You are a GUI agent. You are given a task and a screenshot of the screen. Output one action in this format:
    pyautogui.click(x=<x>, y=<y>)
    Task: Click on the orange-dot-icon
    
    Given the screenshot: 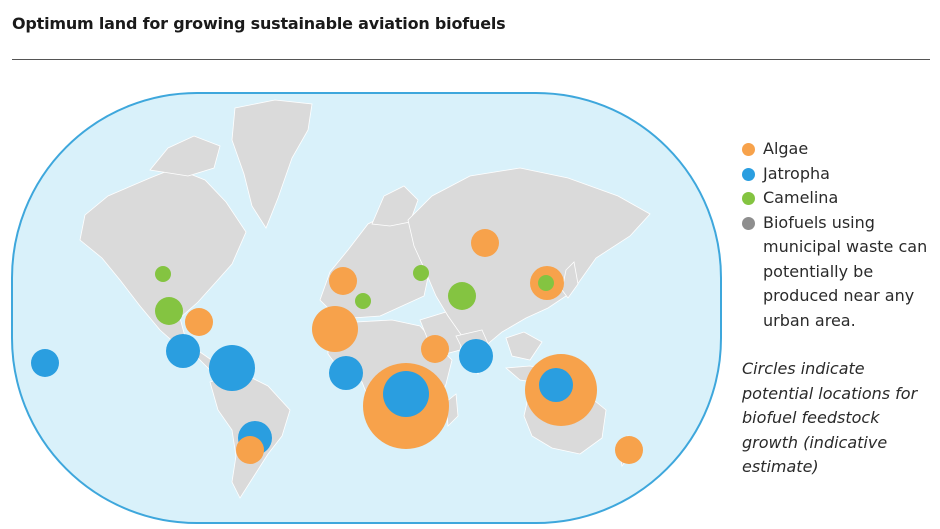 What is the action you would take?
    pyautogui.click(x=748, y=149)
    